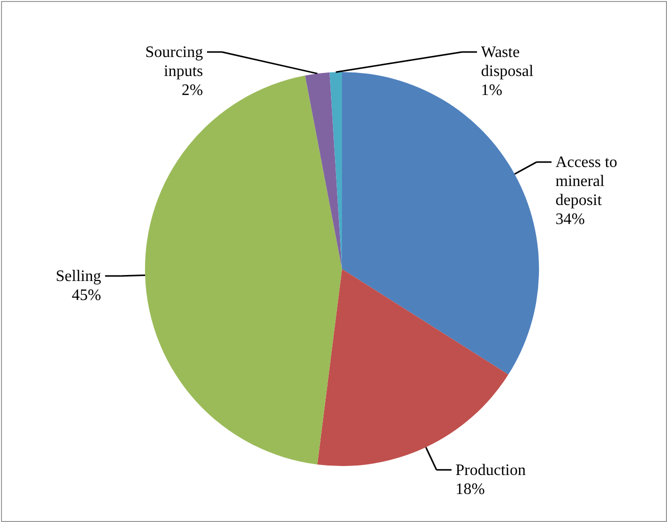 This screenshot has width=667, height=522. I want to click on slice-label: Production, so click(491, 470).